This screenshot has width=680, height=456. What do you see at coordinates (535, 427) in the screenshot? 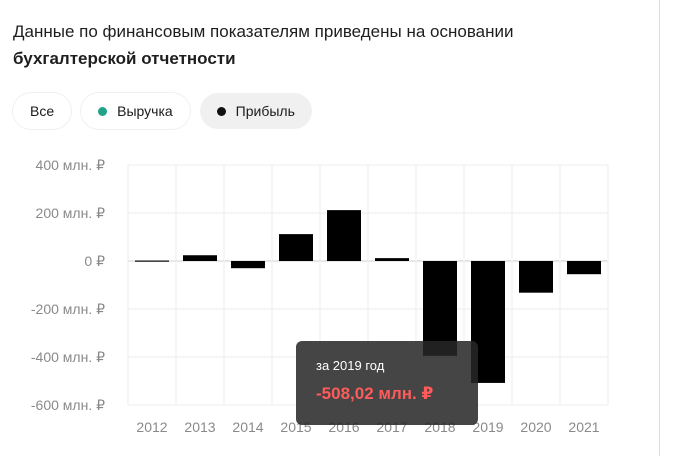
I see `x-tick-label: 2020` at bounding box center [535, 427].